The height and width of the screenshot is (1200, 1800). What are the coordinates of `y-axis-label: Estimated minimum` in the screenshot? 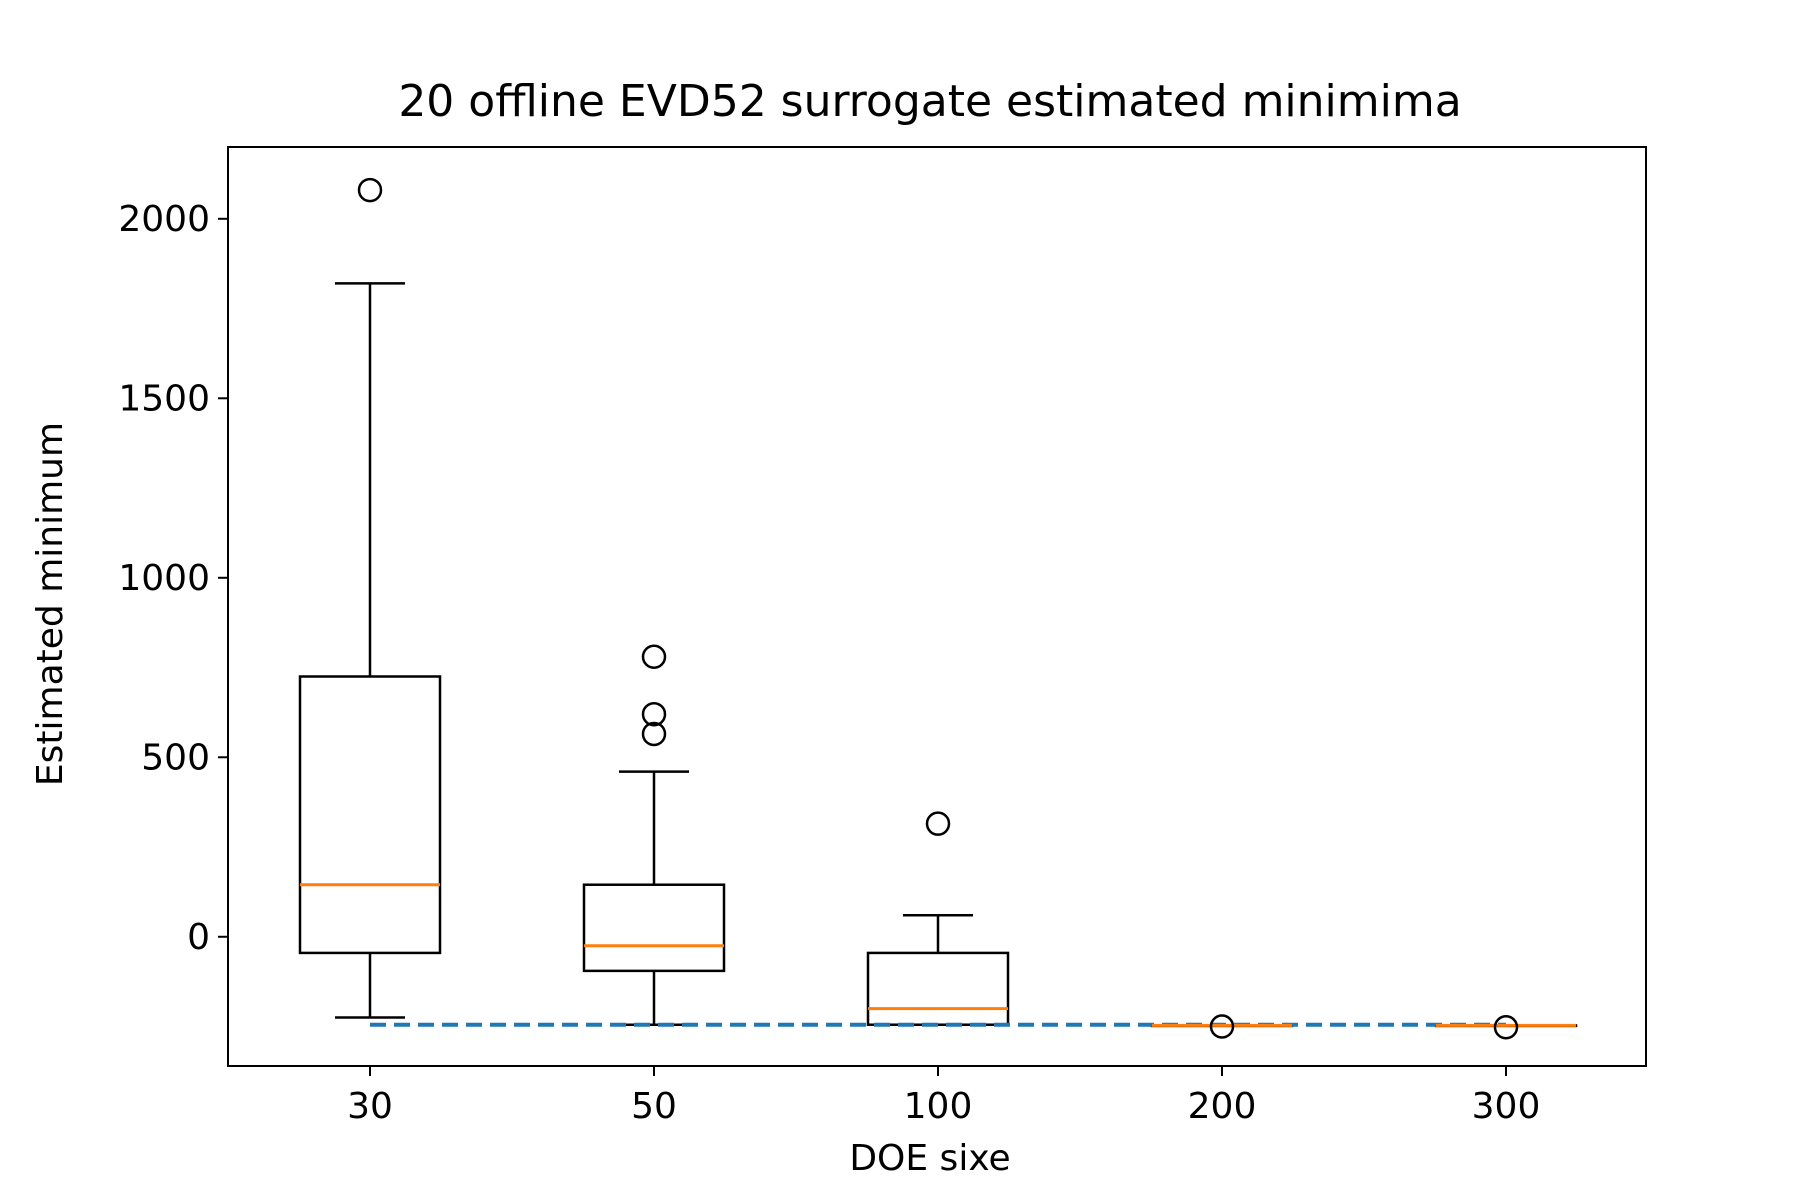 It's located at (50, 604).